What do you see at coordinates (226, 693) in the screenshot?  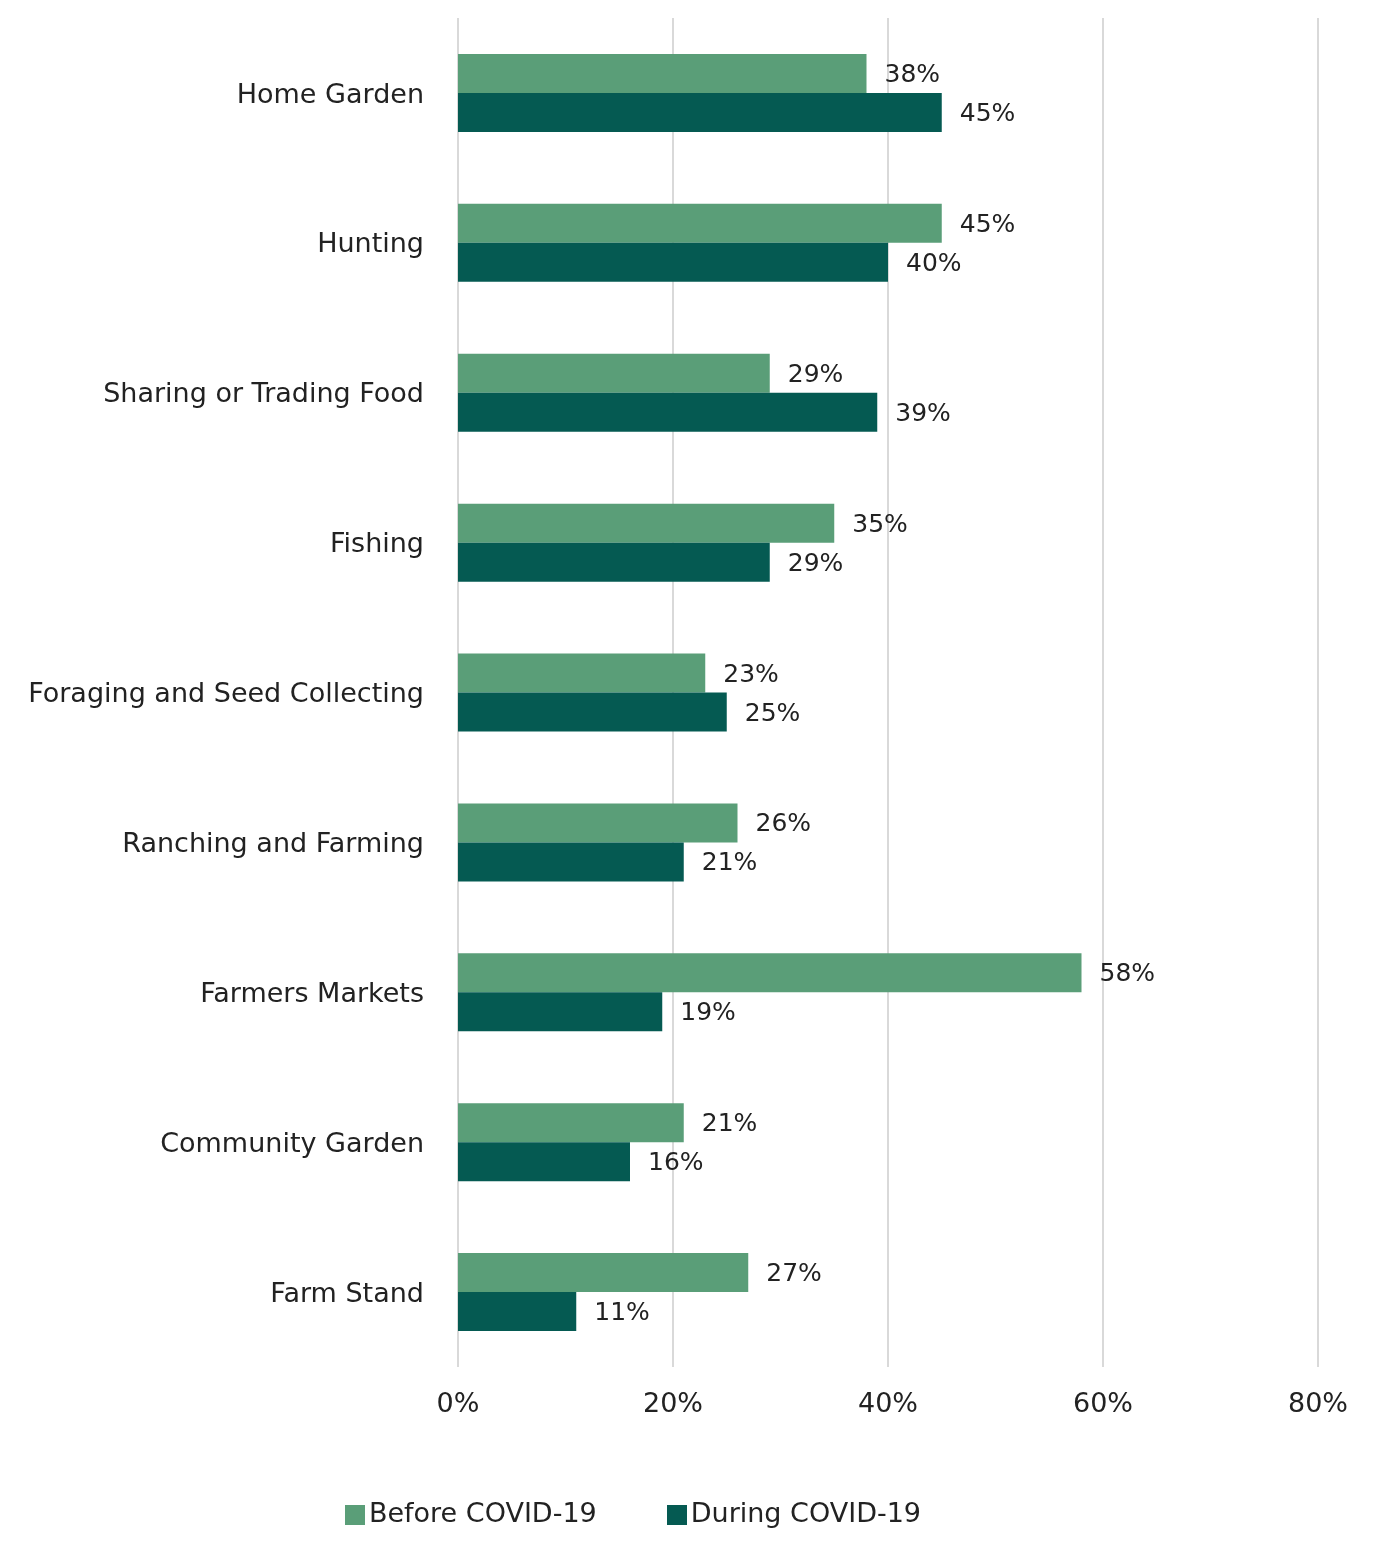 I see `y-tick-label: Foraging and Seed Collecting` at bounding box center [226, 693].